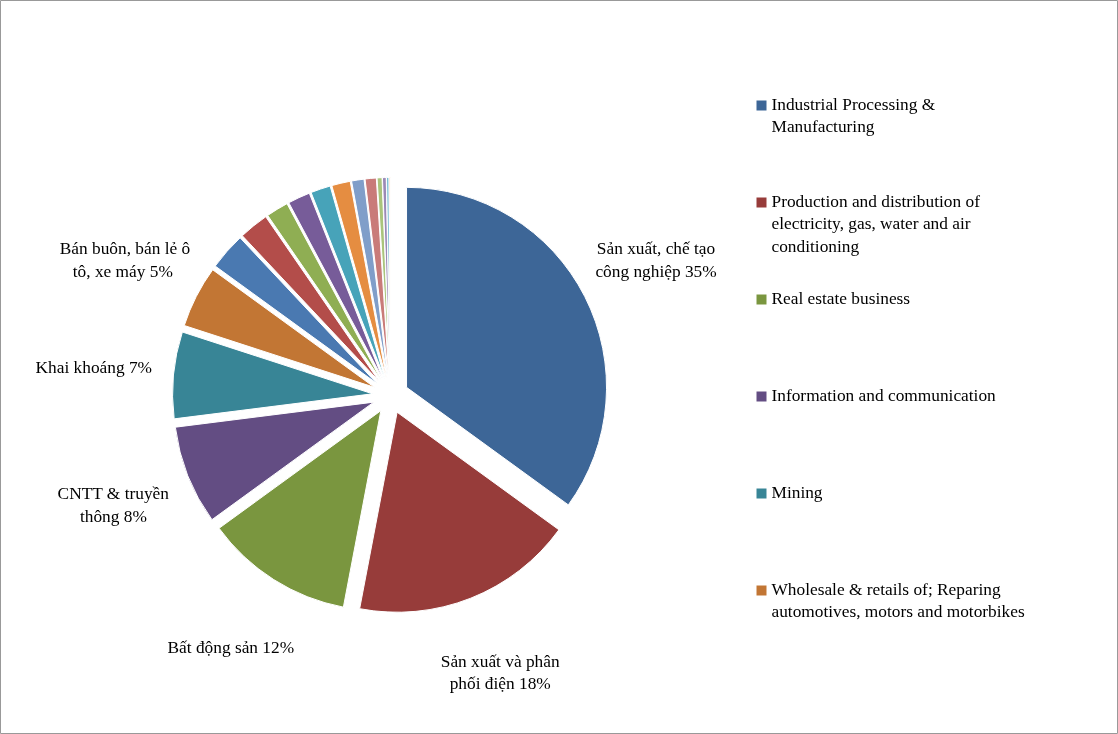 The image size is (1118, 734). Describe the element at coordinates (125, 260) in the screenshot. I see `data-label: Bán buôn, bán lẻ ô tô, xe máy 5%` at that location.